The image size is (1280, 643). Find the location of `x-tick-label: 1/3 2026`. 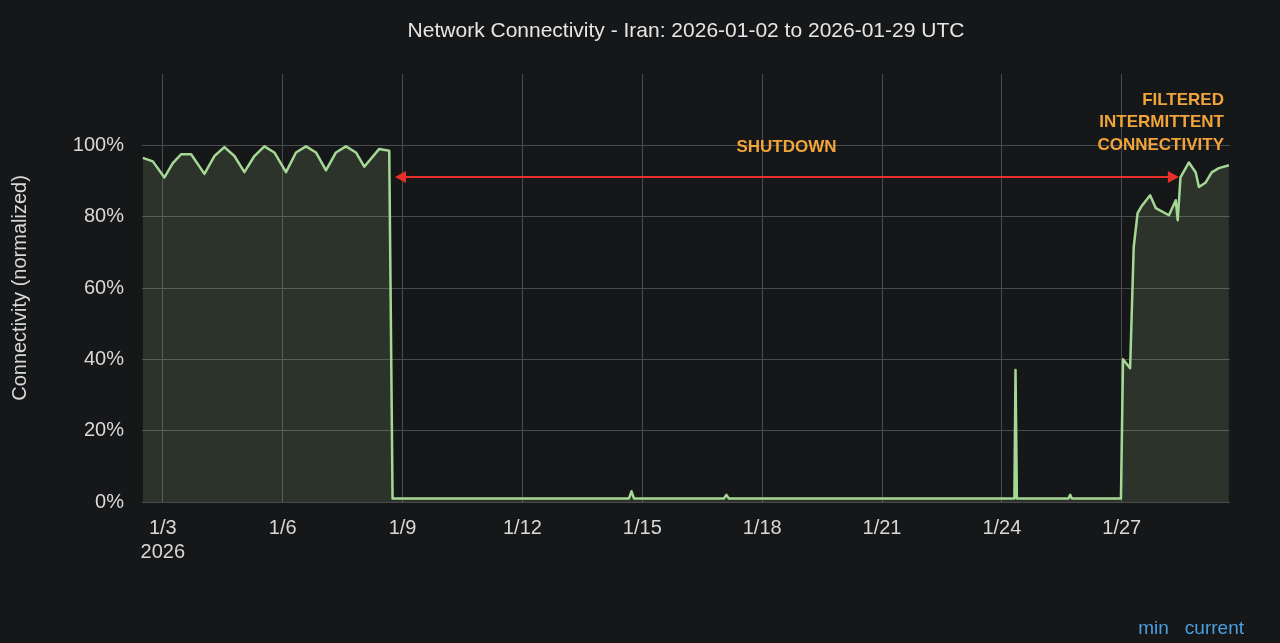

x-tick-label: 1/3 2026 is located at coordinates (163, 538).